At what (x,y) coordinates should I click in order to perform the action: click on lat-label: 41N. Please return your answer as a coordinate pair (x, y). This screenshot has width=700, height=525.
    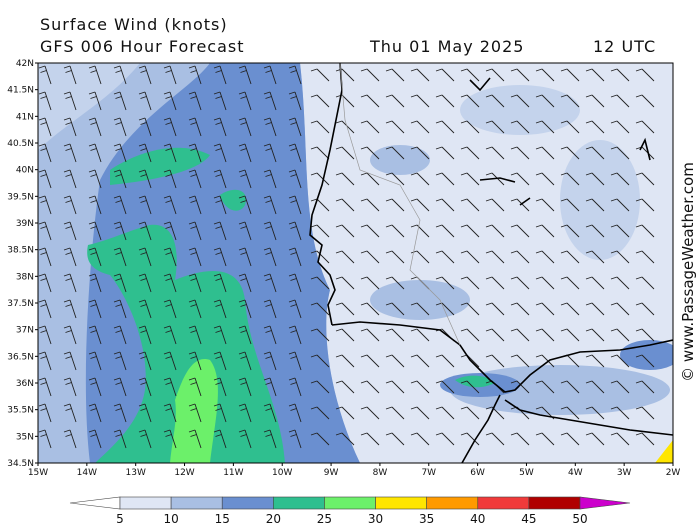
    Looking at the image, I should click on (25, 117).